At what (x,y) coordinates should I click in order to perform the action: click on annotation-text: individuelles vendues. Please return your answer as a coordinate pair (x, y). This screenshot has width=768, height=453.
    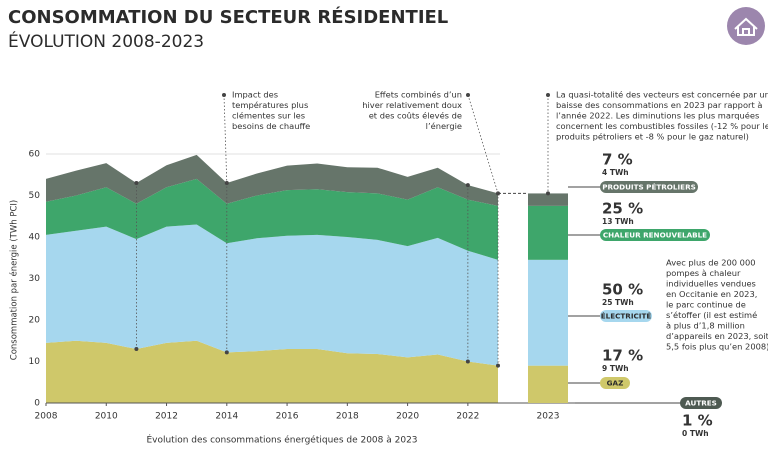
    Looking at the image, I should click on (711, 284).